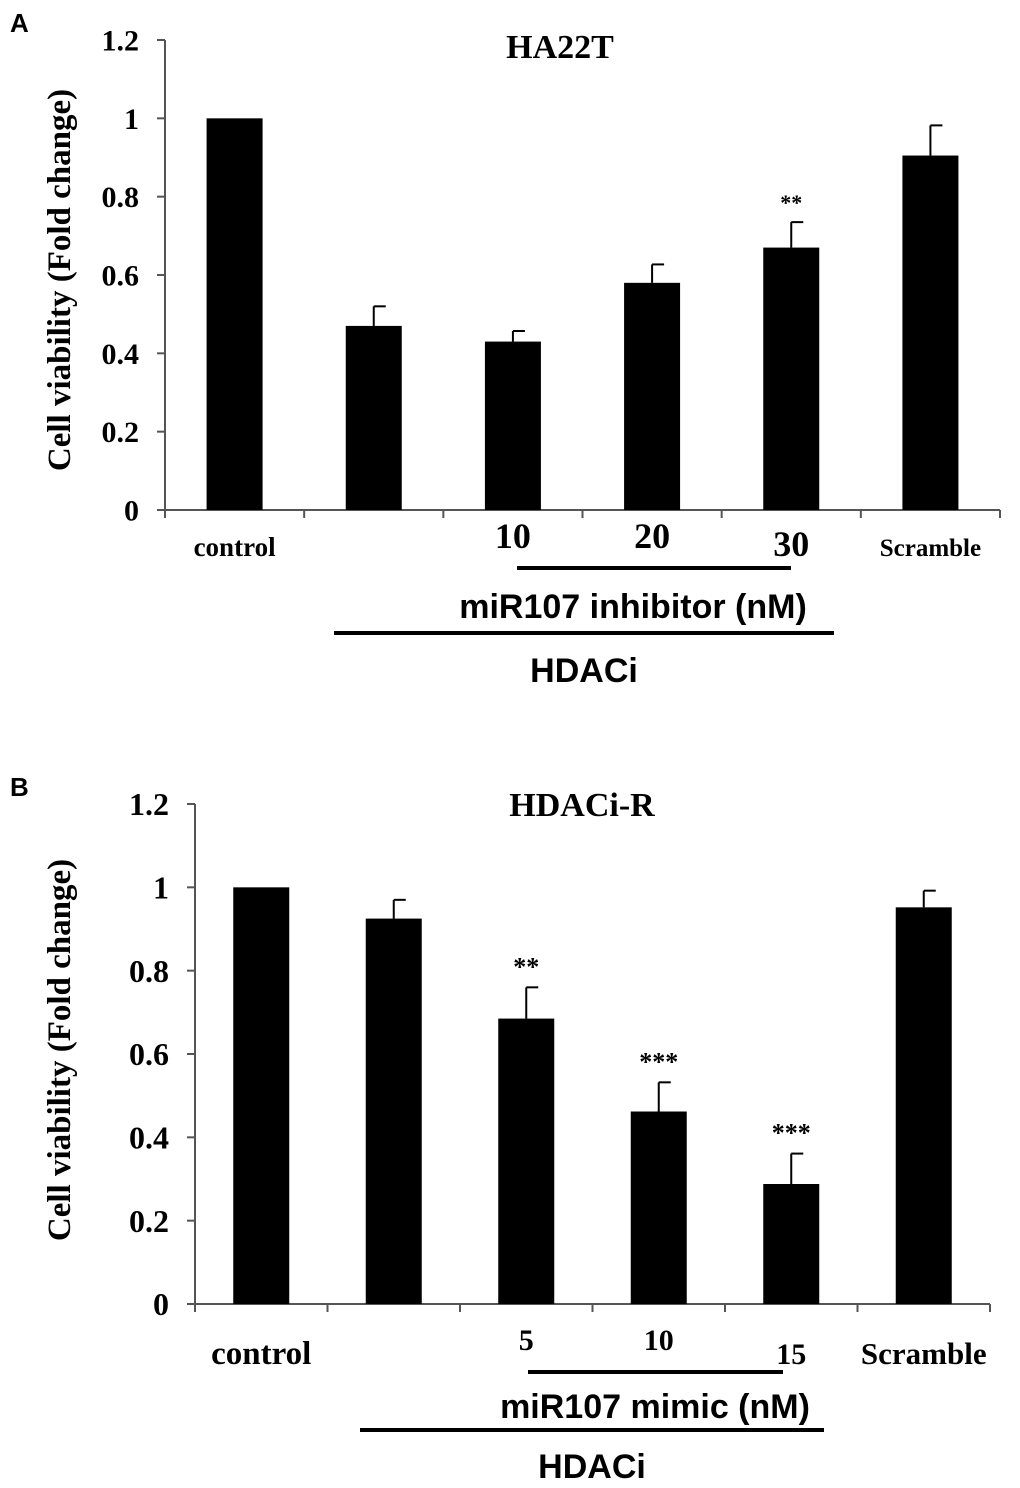  Describe the element at coordinates (60, 280) in the screenshot. I see `y-axis-label-a: Cell viability (Fold change)` at that location.